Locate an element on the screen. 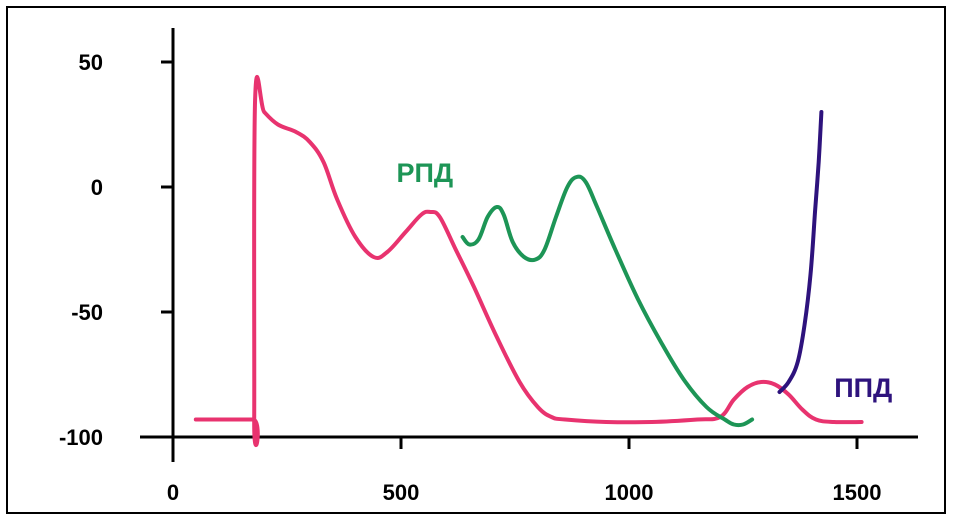 Image resolution: width=954 pixels, height=521 pixels. y-tick-label: -100 is located at coordinates (81, 437).